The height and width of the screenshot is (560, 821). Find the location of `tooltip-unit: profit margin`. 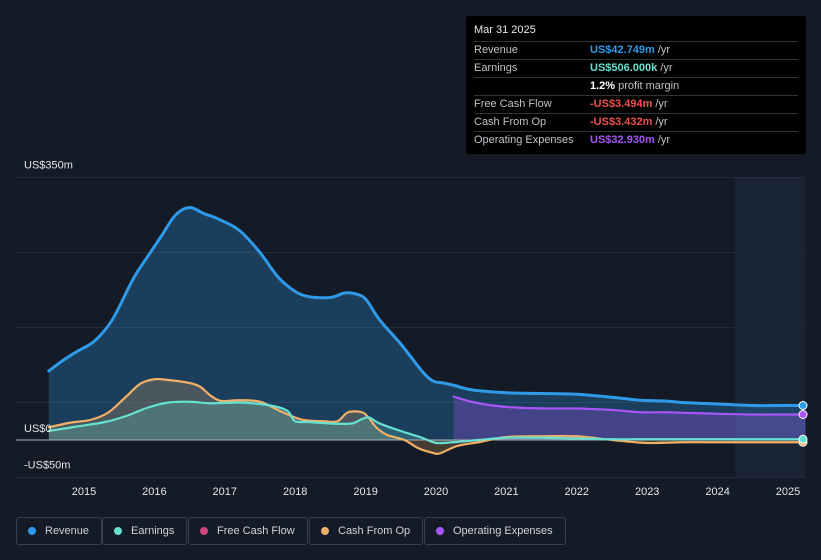

tooltip-unit: profit margin is located at coordinates (649, 86).